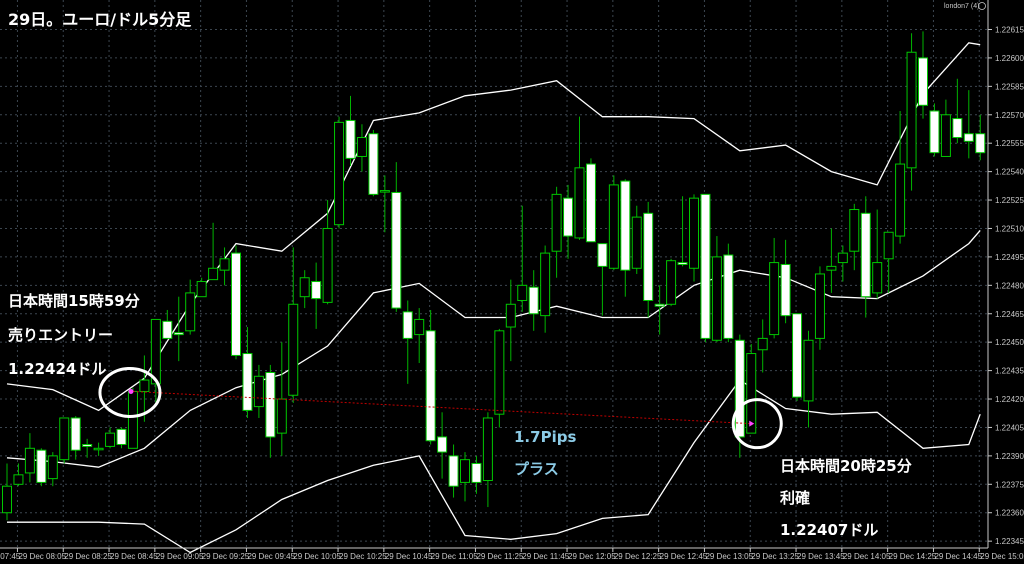 This screenshot has height=564, width=1024. What do you see at coordinates (409, 556) in the screenshot?
I see `x-tick-label: 29 Dec 10:45` at bounding box center [409, 556].